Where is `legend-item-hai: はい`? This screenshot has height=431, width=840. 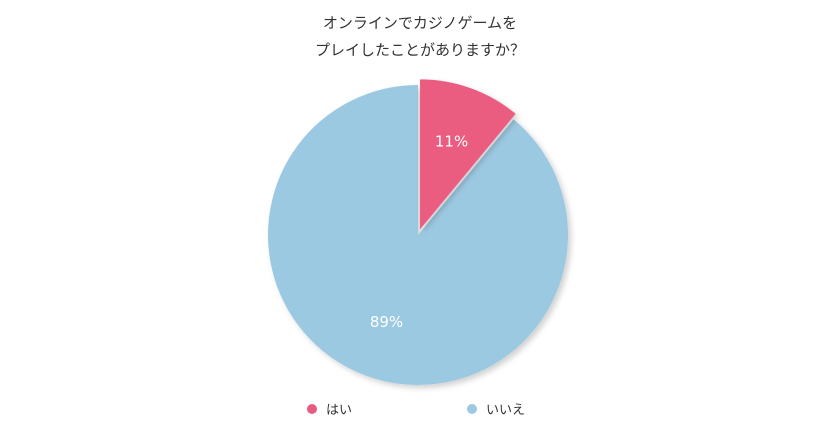
legend-item-hai: はい is located at coordinates (329, 408).